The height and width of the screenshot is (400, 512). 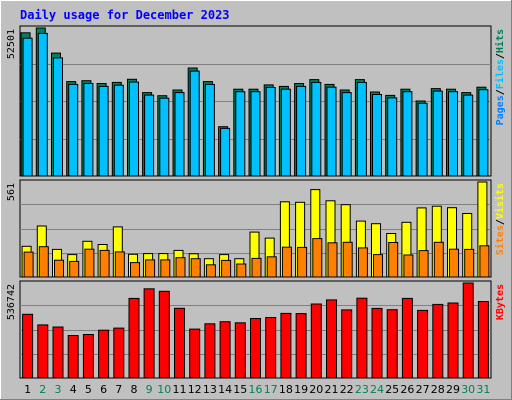 I want to click on x-tick-label-20: 20, so click(x=316, y=389).